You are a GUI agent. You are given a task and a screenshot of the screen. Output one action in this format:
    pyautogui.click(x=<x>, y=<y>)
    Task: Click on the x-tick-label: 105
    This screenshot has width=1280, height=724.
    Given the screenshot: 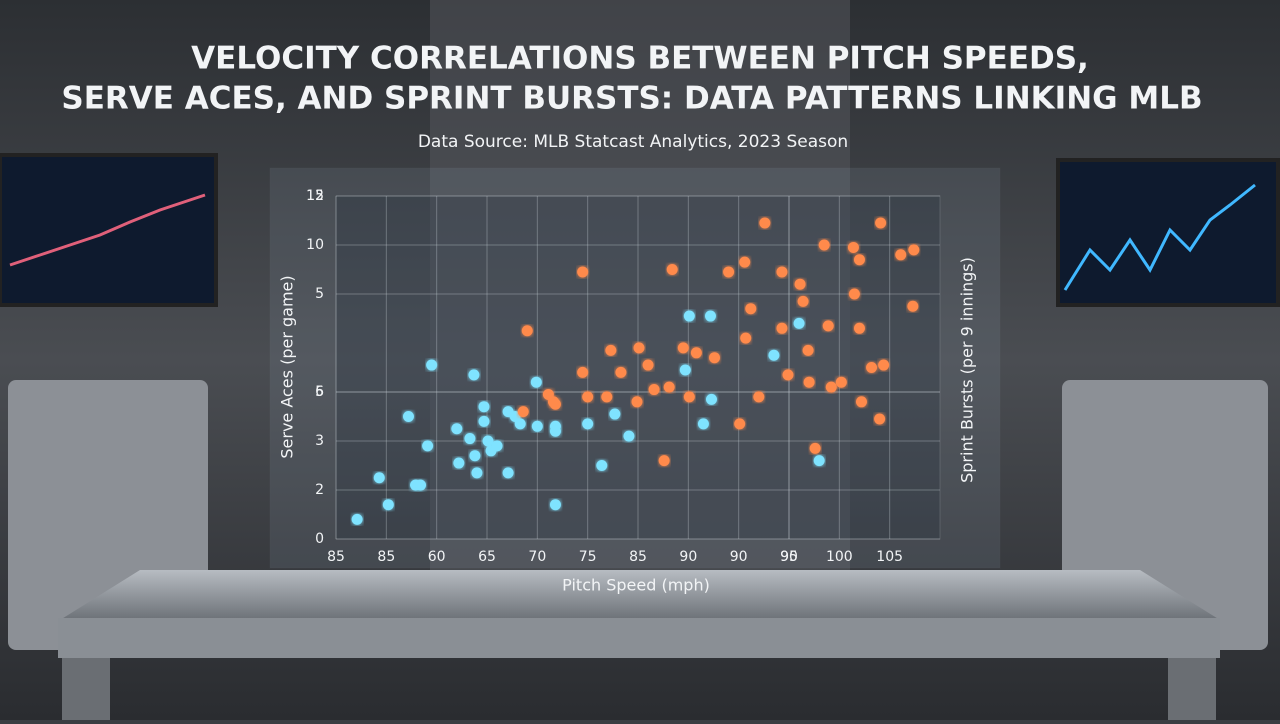 What is the action you would take?
    pyautogui.click(x=889, y=557)
    